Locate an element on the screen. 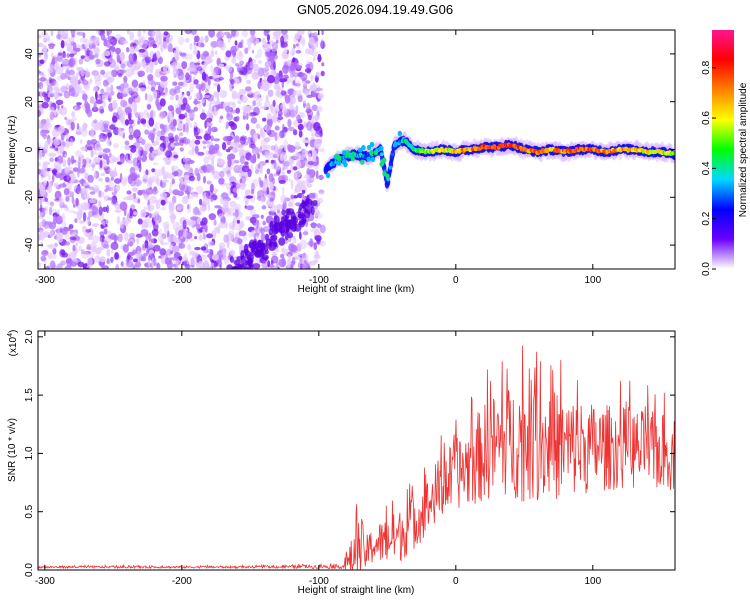 The height and width of the screenshot is (600, 750). colorbar-label: Normalized spectral amplitude is located at coordinates (743, 149).